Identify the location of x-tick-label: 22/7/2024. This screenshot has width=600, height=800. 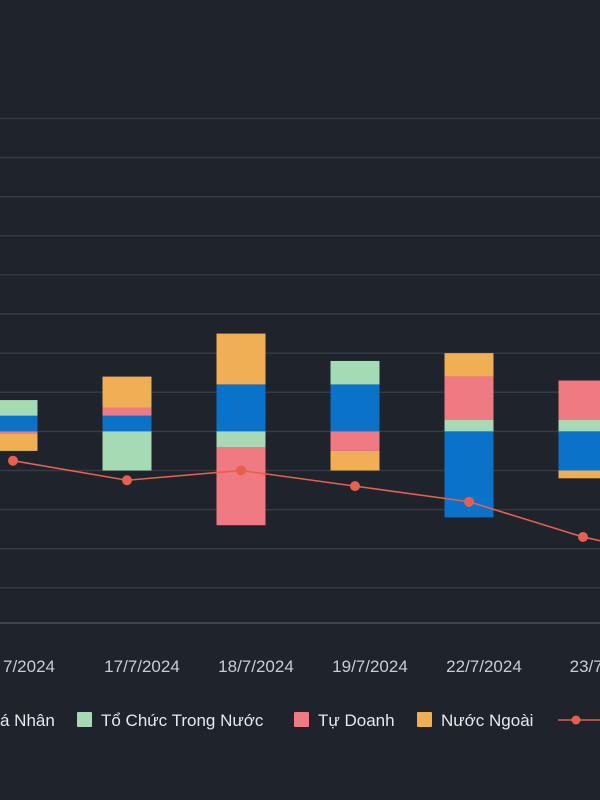
(484, 666).